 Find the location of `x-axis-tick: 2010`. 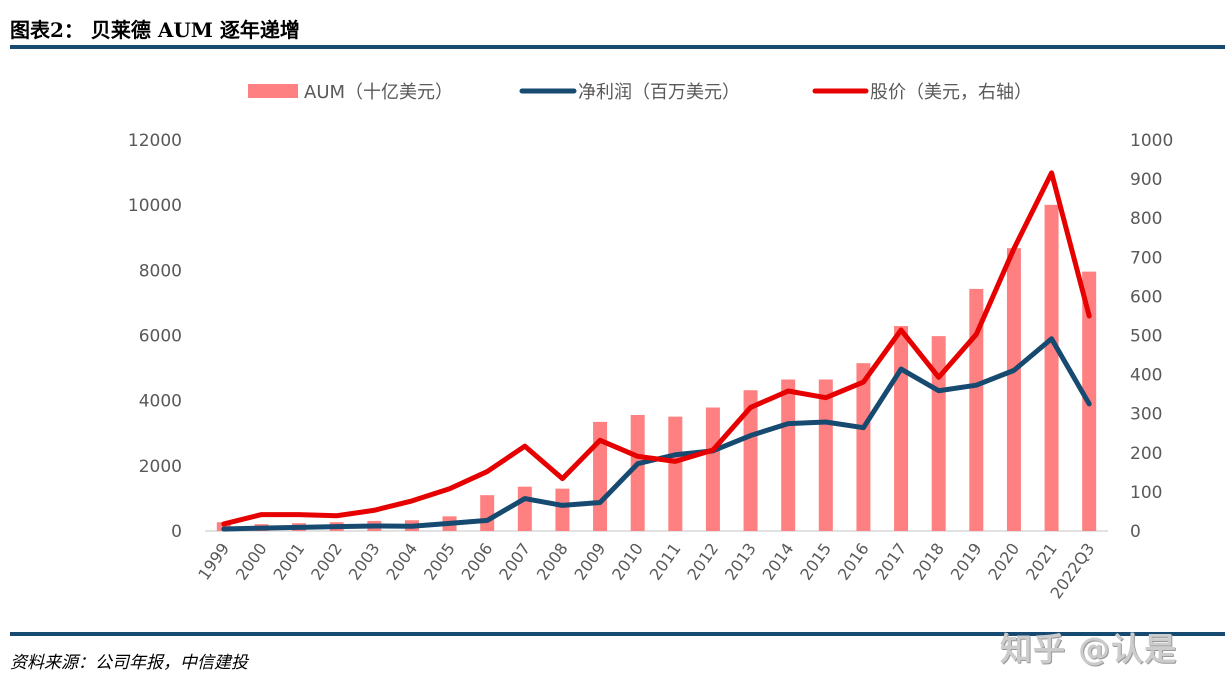

x-axis-tick: 2010 is located at coordinates (627, 561).